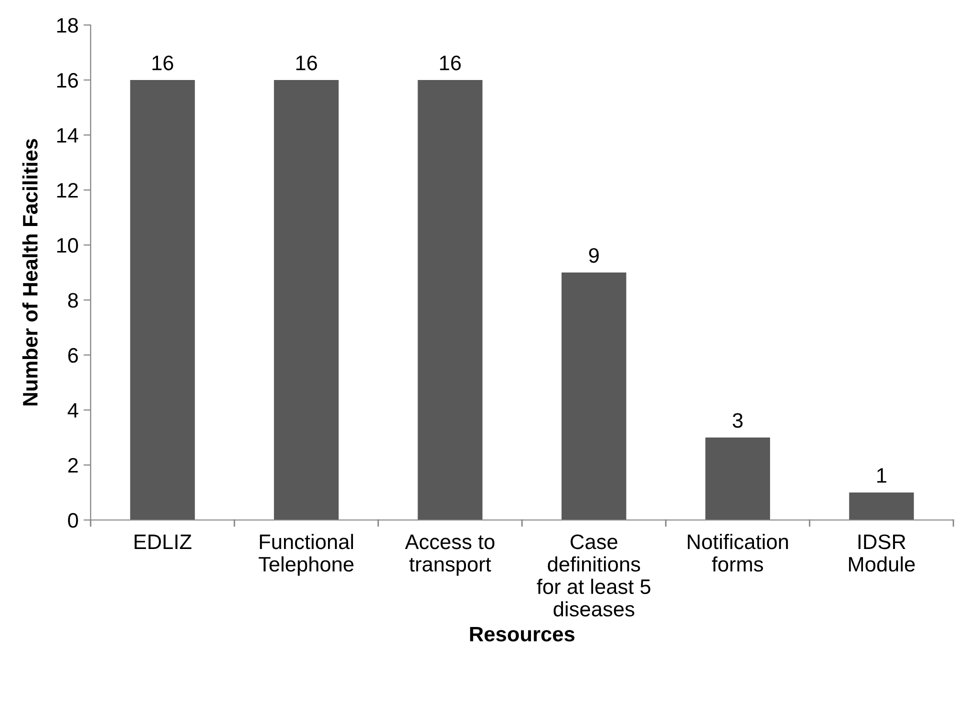  Describe the element at coordinates (449, 555) in the screenshot. I see `x-tick-label: Access to transport` at that location.